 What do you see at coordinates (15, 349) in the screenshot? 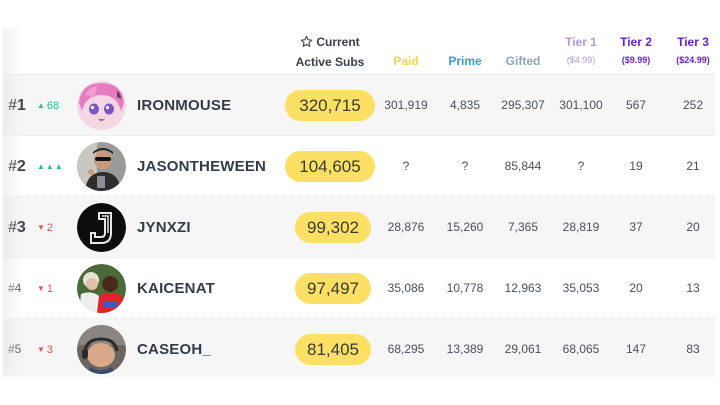
I see `rank: #5` at bounding box center [15, 349].